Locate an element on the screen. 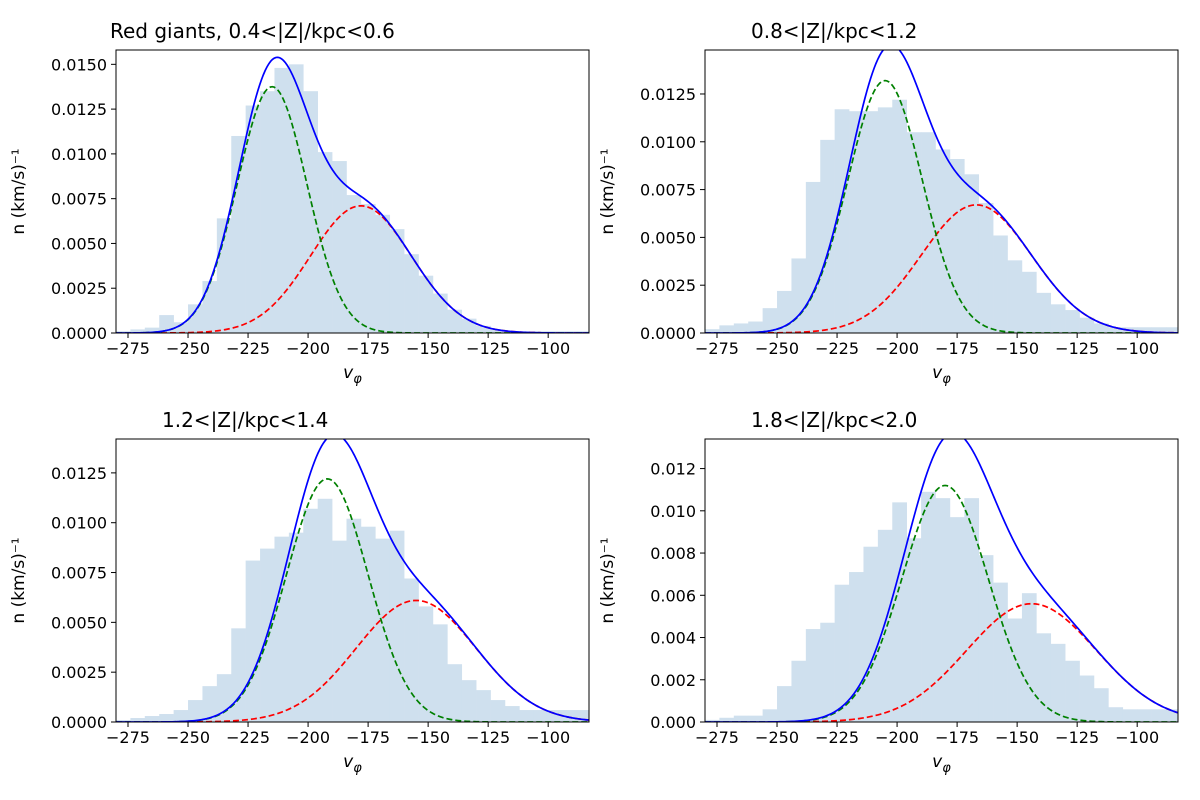 Image resolution: width=1200 pixels, height=800 pixels. y-tick-label: 0.012 is located at coordinates (673, 469).